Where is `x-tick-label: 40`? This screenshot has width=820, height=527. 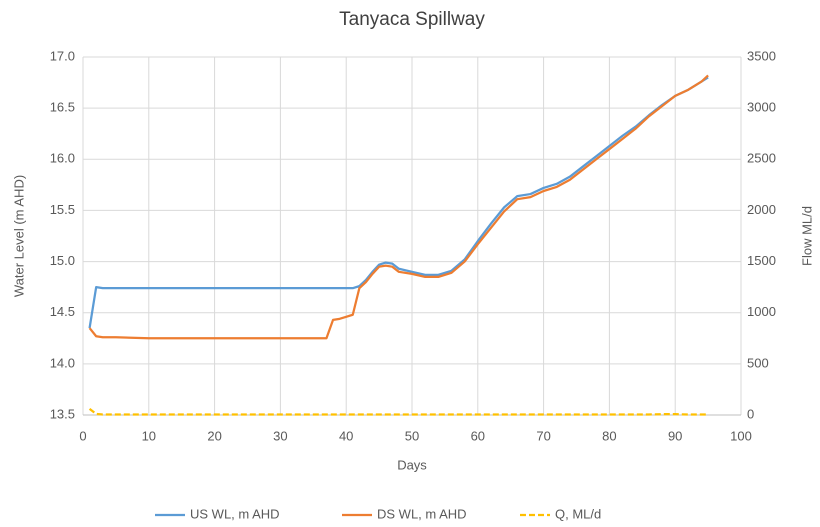 x-tick-label: 40 is located at coordinates (346, 435).